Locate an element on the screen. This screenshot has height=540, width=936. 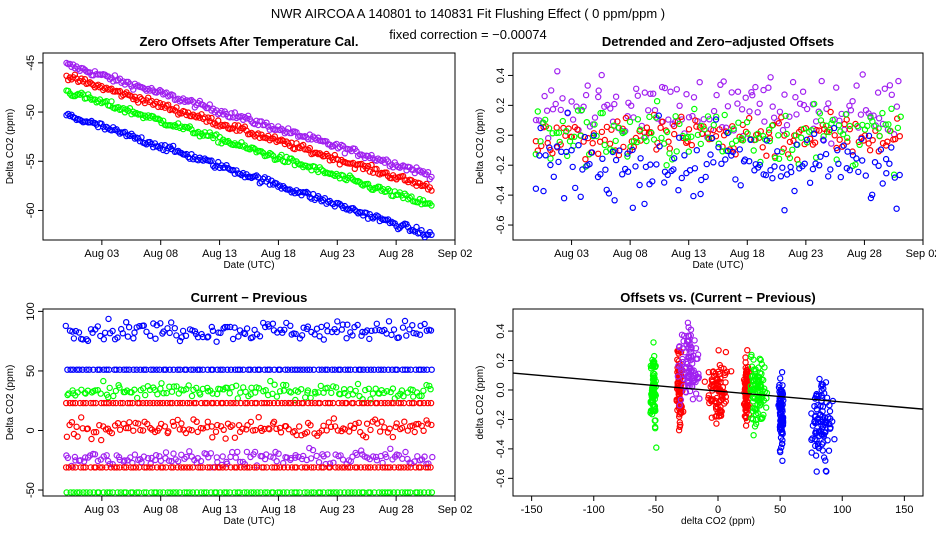
y-tick-label-3-0: 100 is located at coordinates (31, 311).